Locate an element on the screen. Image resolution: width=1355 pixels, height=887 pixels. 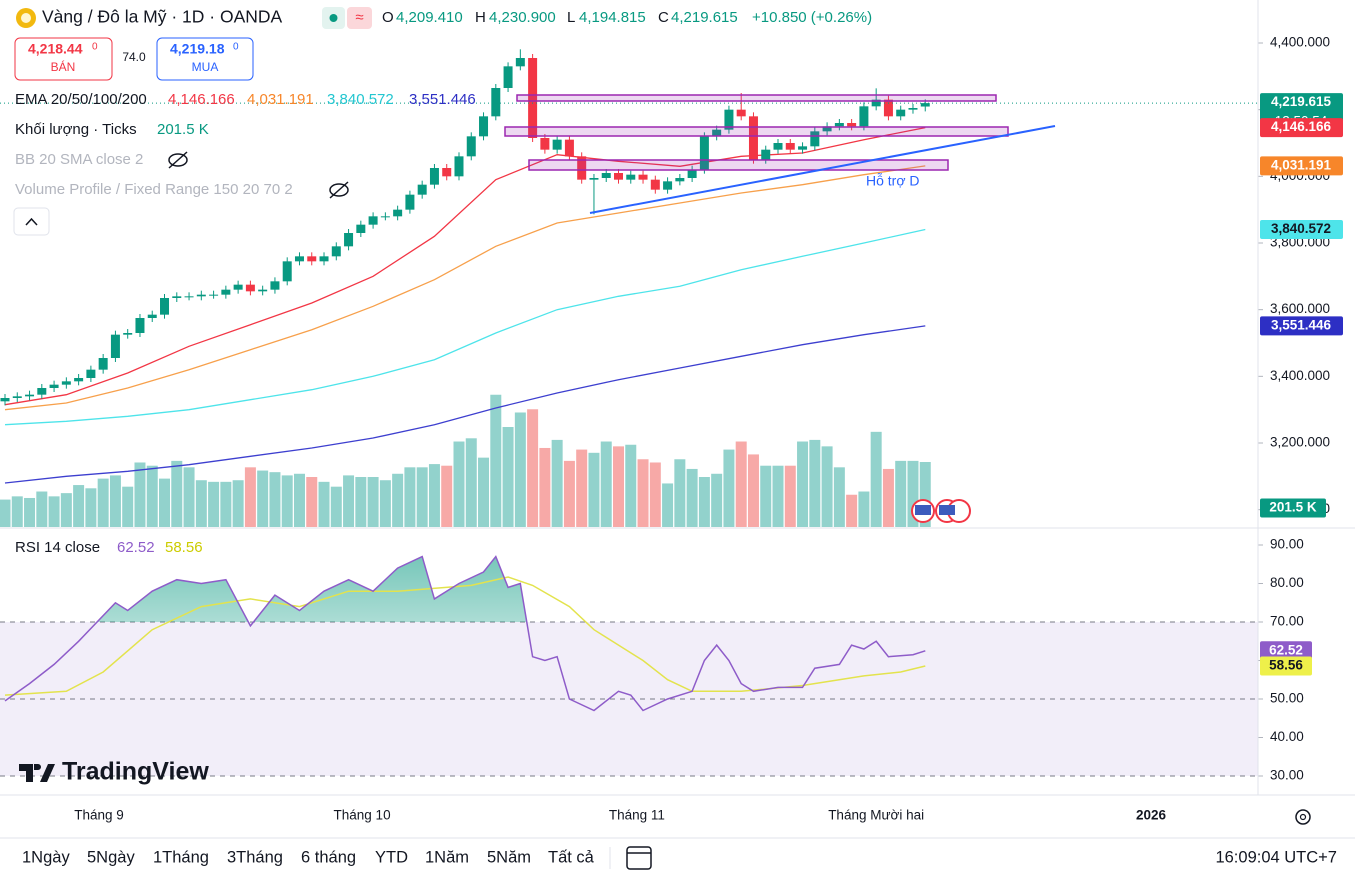
ohlc-value: 4,209.410 is located at coordinates (429, 17).